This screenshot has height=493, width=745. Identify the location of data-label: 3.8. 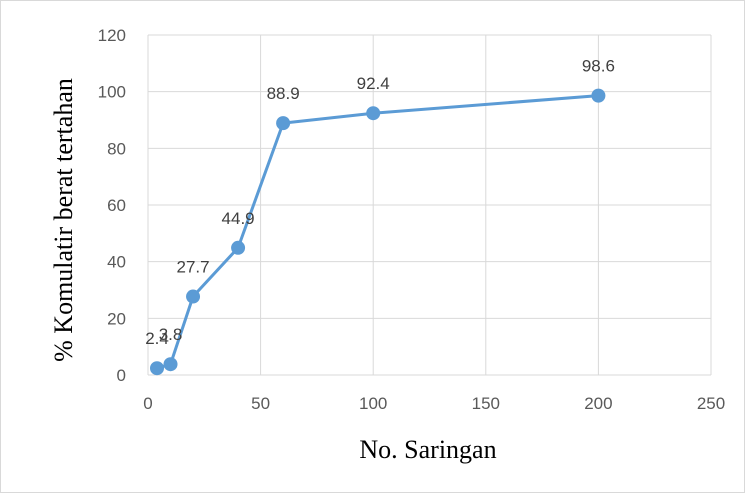
(171, 334).